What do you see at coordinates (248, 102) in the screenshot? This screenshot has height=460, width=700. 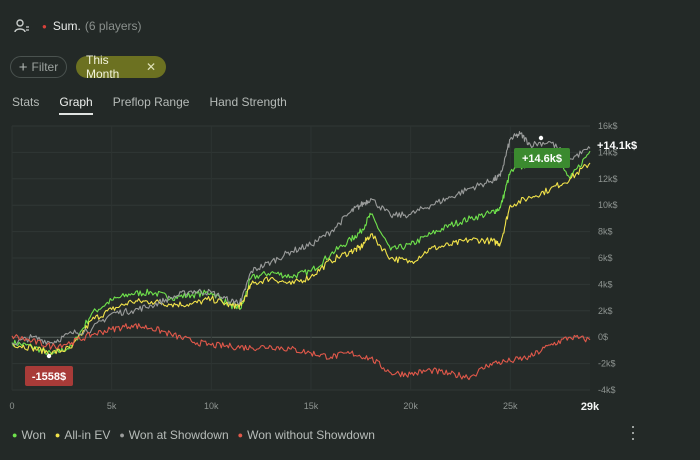 I see `tab-hand-strength: Hand Strength` at bounding box center [248, 102].